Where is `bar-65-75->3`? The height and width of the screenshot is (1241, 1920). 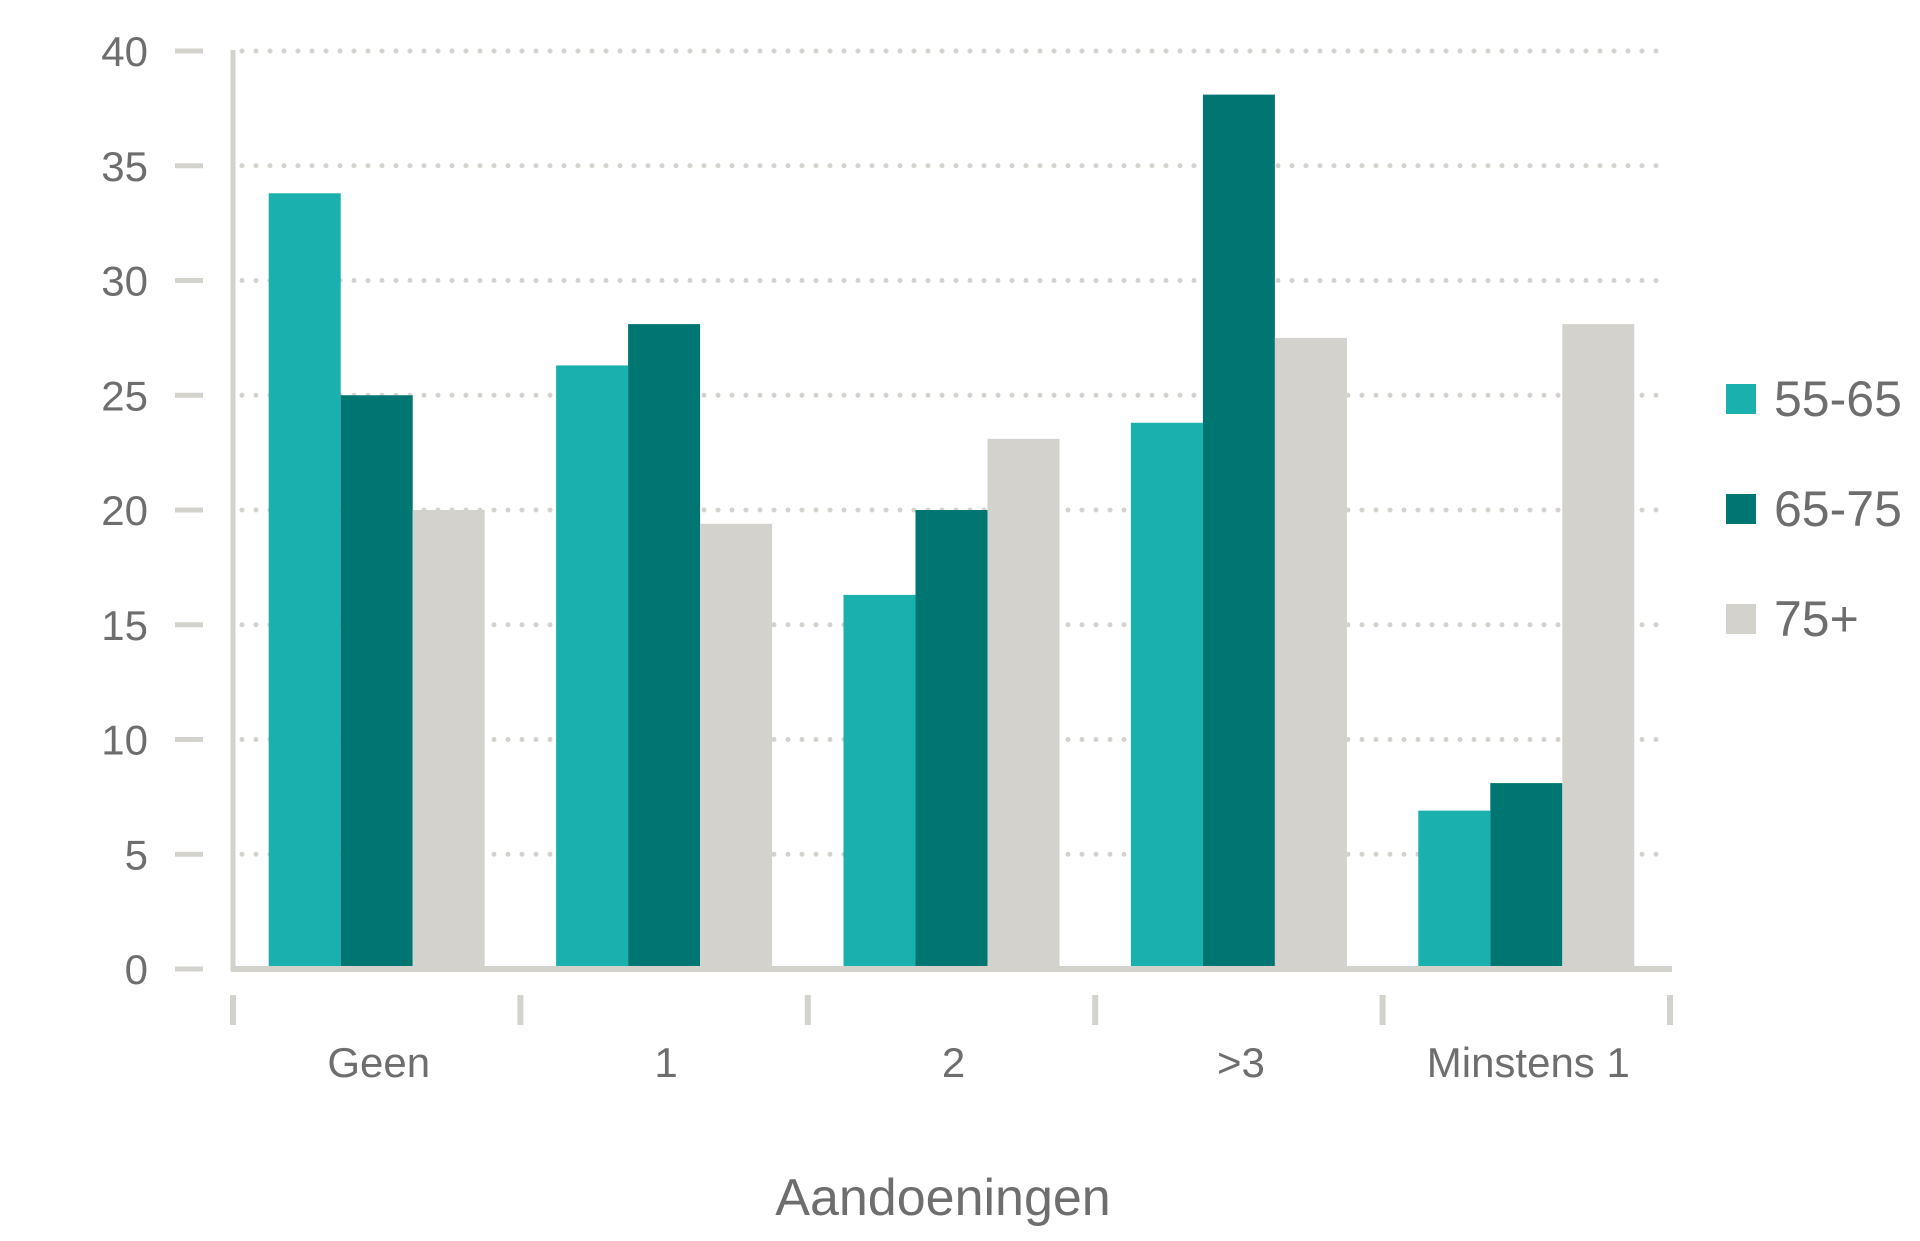 bar-65-75->3 is located at coordinates (1238, 532).